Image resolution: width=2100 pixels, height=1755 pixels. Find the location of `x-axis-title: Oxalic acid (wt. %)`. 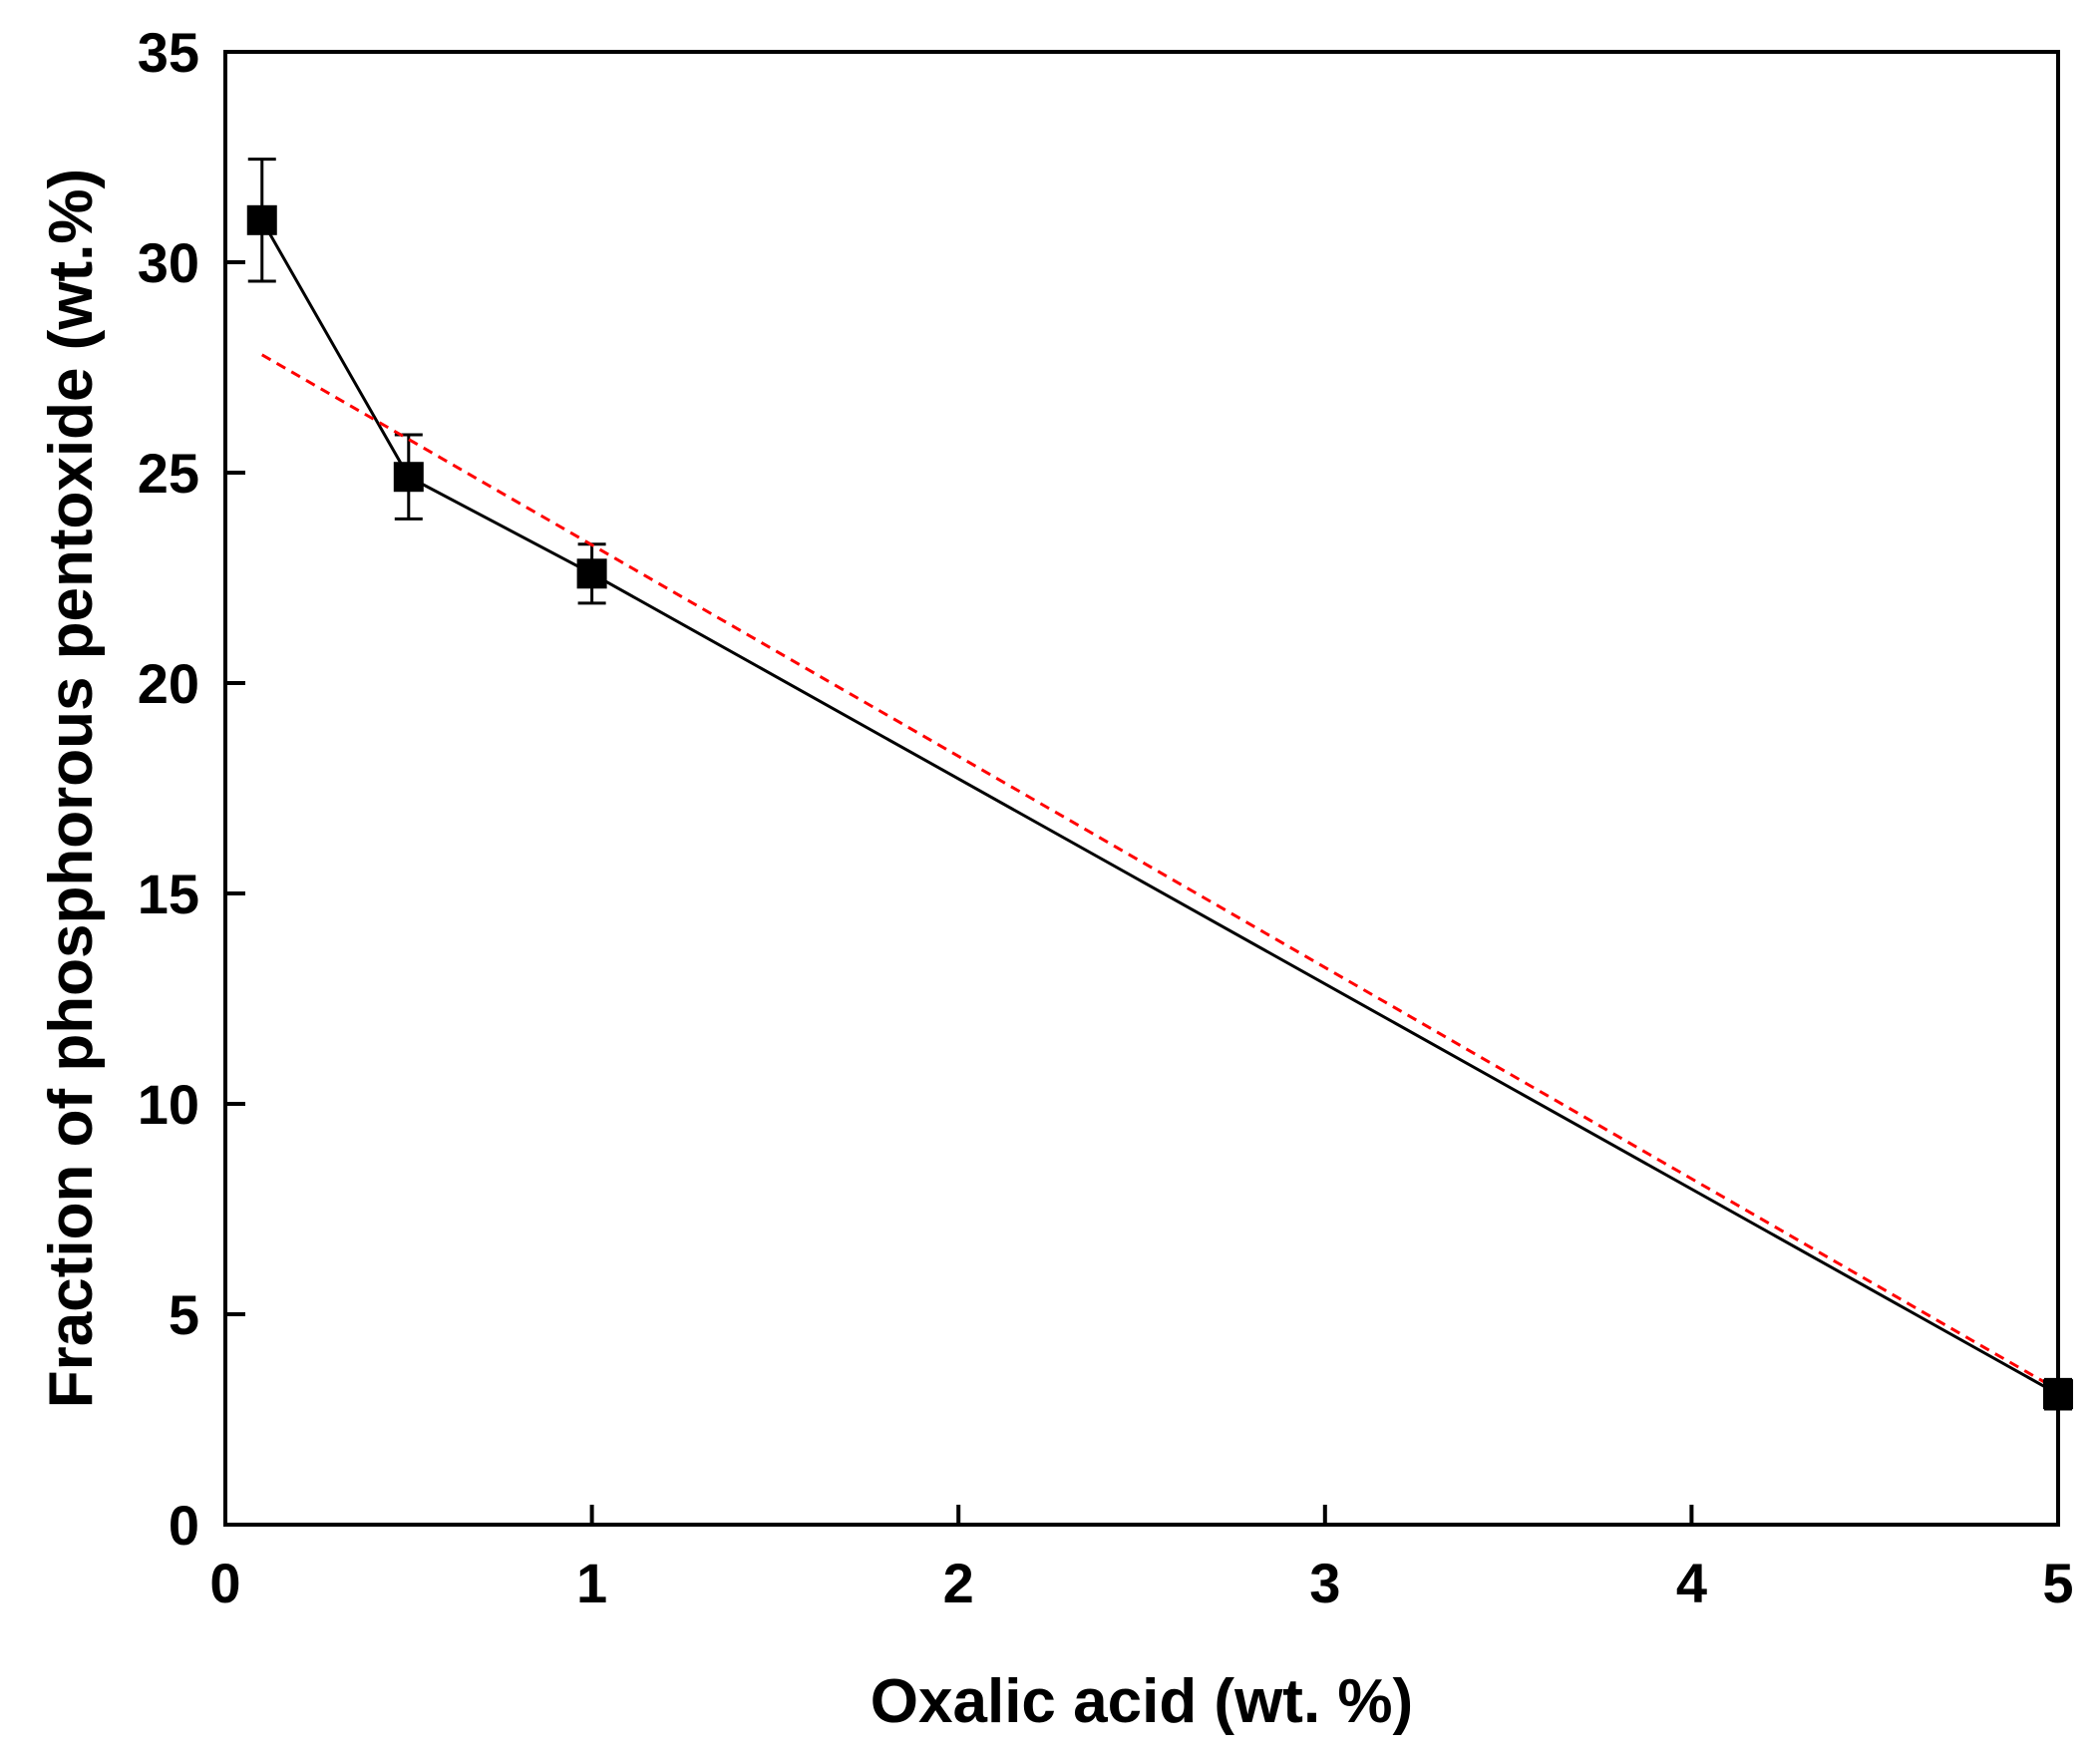

x-axis-title: Oxalic acid (wt. %) is located at coordinates (1142, 1702).